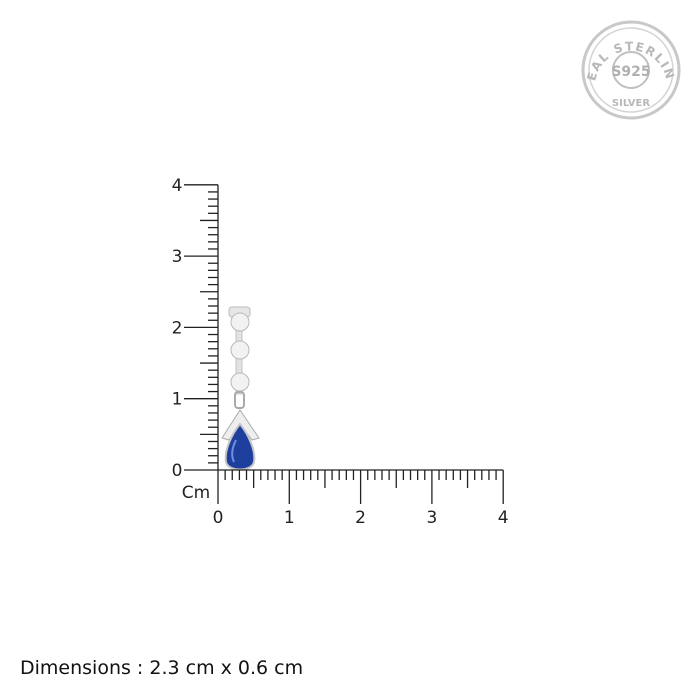  I want to click on y-tick-label: 4, so click(177, 186).